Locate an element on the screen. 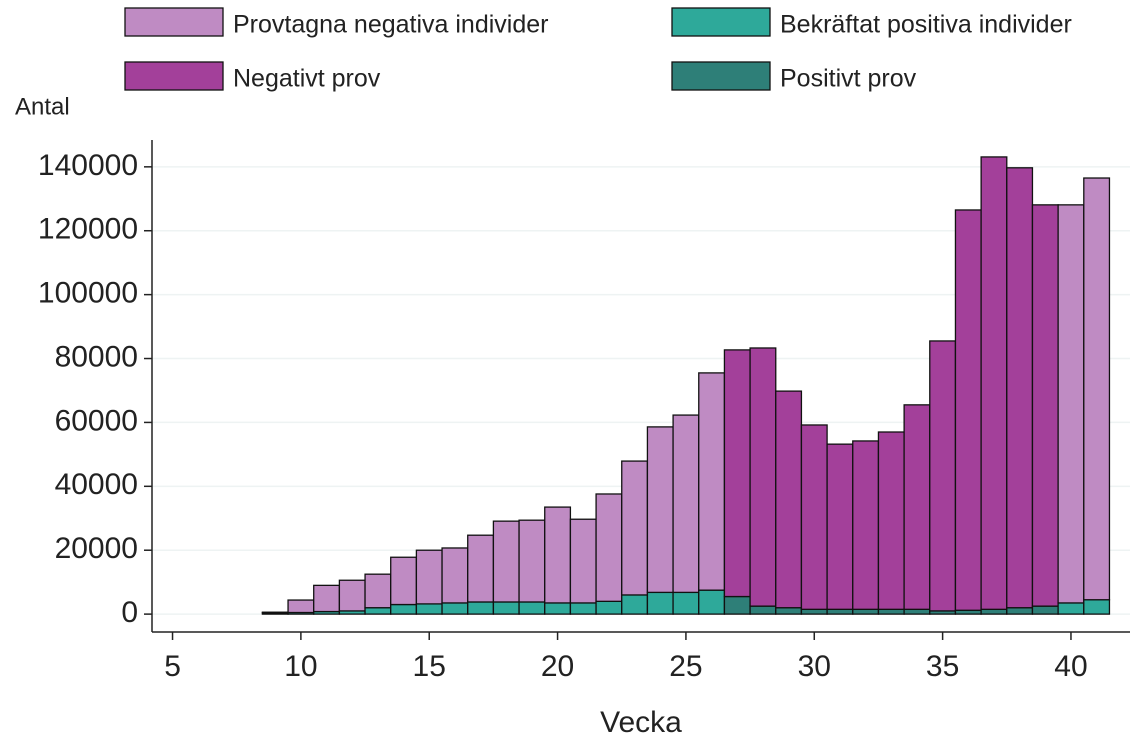 The image size is (1130, 741). y-tick-label: 80000 is located at coordinates (96, 356).